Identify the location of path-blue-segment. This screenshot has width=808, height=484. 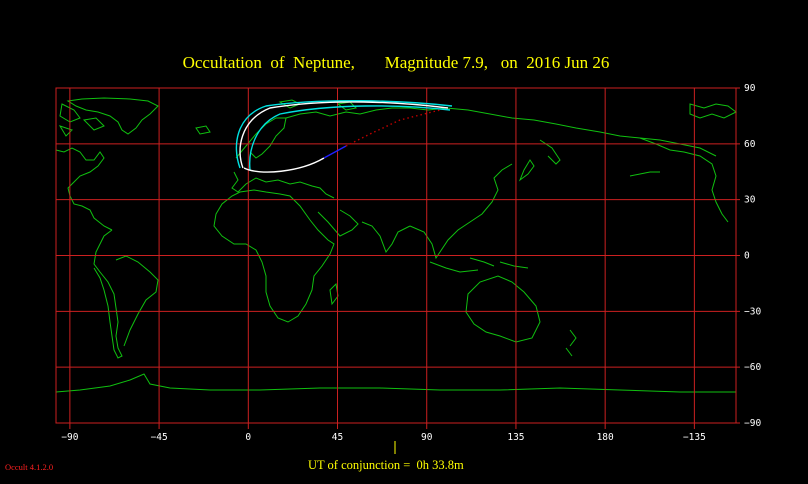
(335, 152).